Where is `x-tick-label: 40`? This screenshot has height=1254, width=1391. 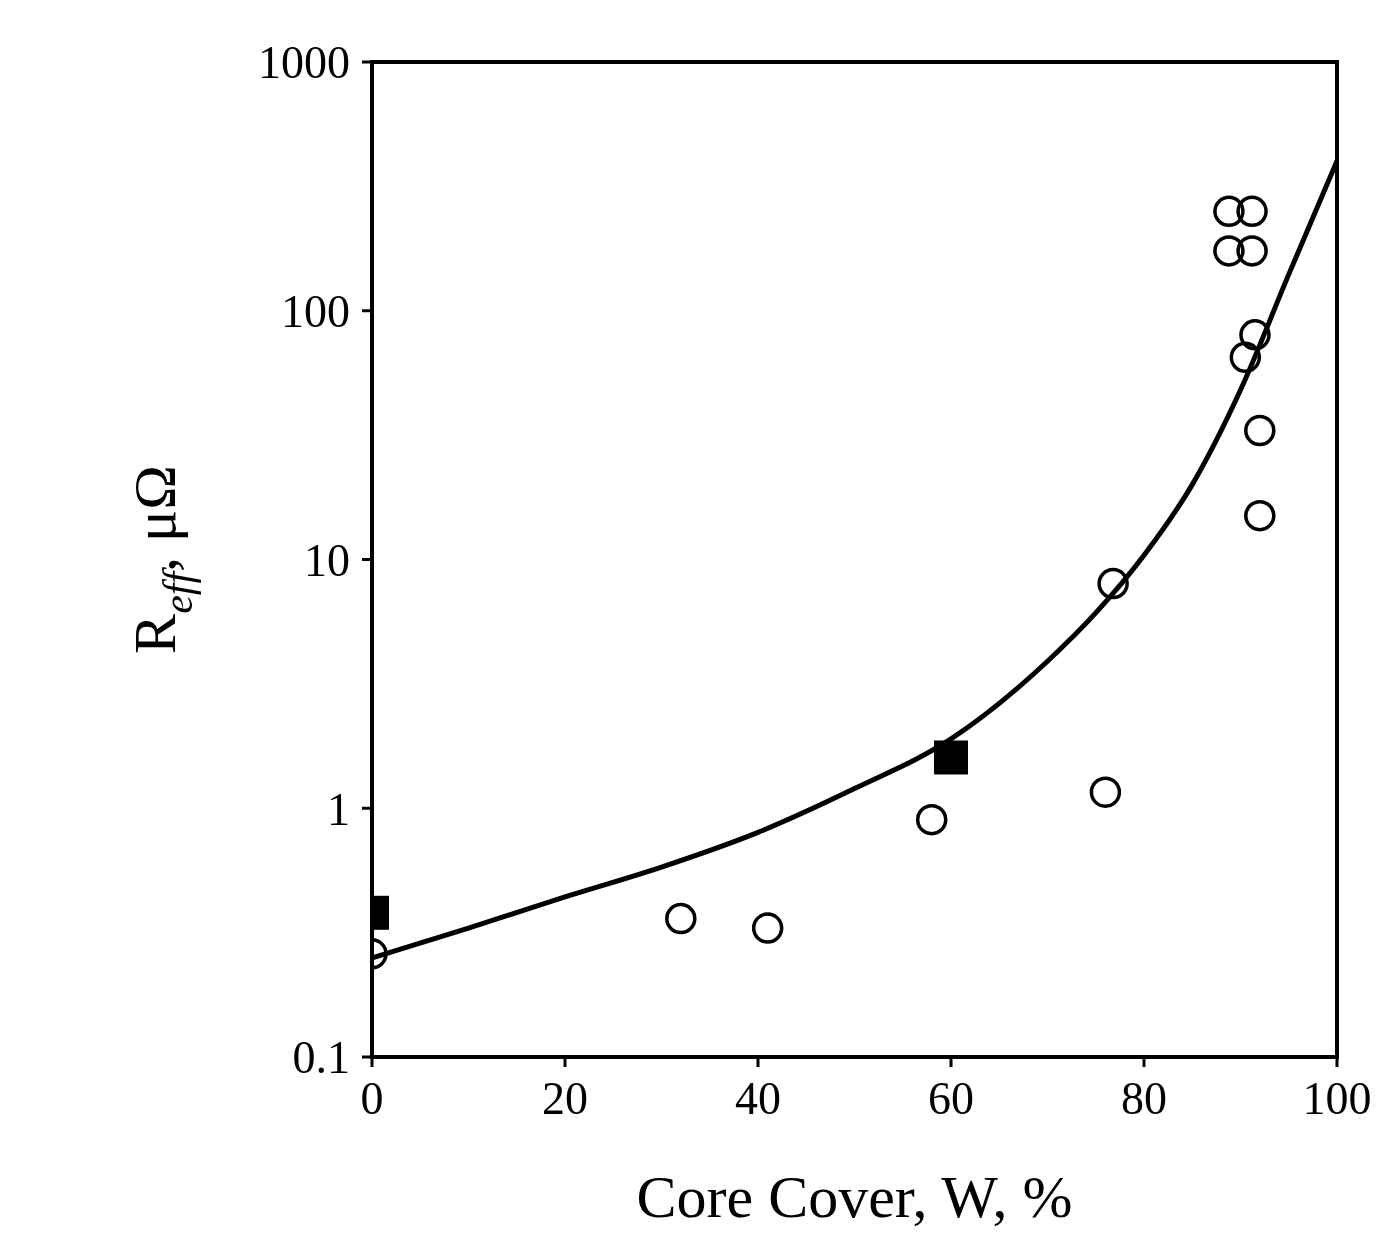 x-tick-label: 40 is located at coordinates (758, 1098).